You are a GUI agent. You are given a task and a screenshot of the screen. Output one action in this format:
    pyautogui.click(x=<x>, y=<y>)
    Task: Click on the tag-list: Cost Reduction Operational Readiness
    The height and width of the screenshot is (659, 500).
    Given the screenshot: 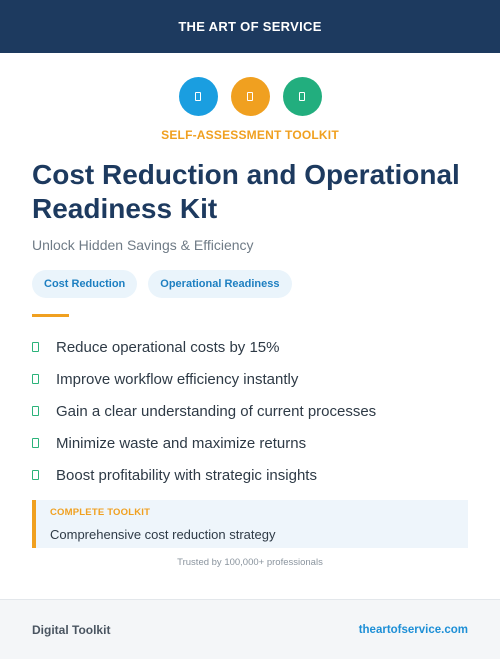 What is the action you would take?
    pyautogui.click(x=162, y=284)
    